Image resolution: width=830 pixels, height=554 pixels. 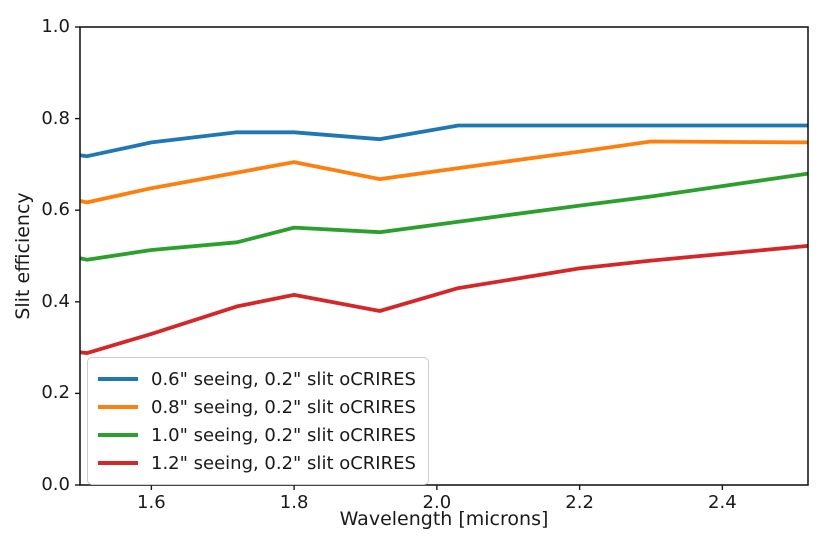 I want to click on x-axis-label: Wavelength [microns], so click(x=444, y=519).